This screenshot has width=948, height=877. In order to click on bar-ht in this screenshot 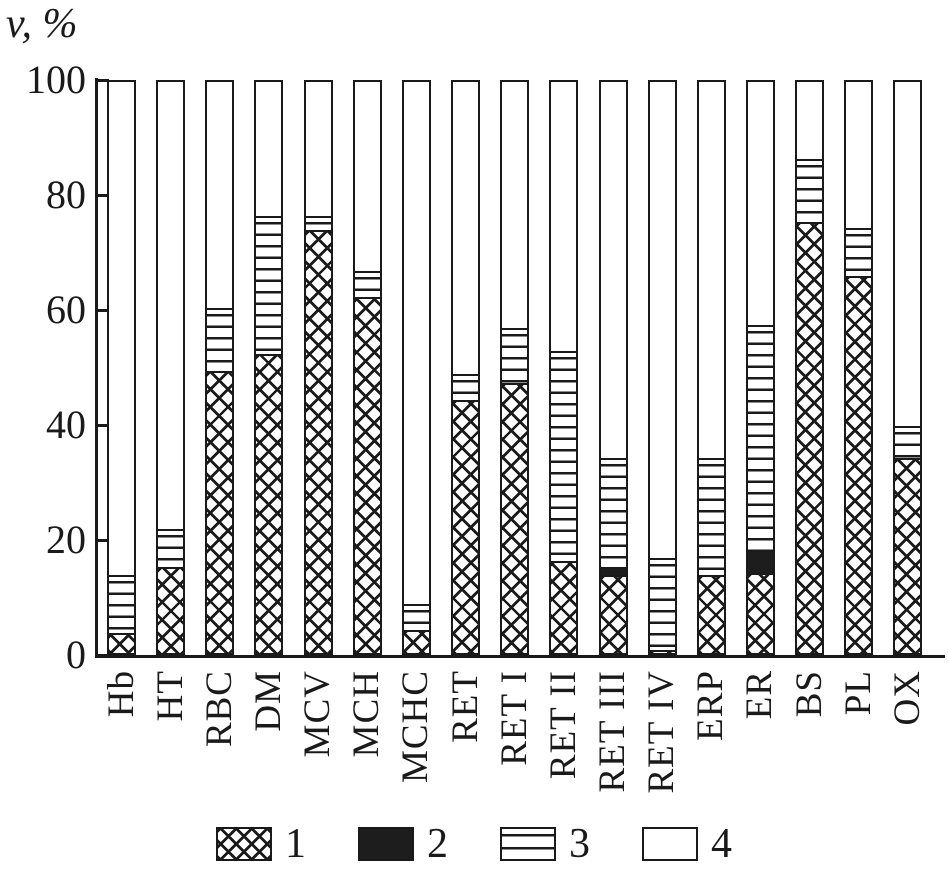, I will do `click(171, 367)`.